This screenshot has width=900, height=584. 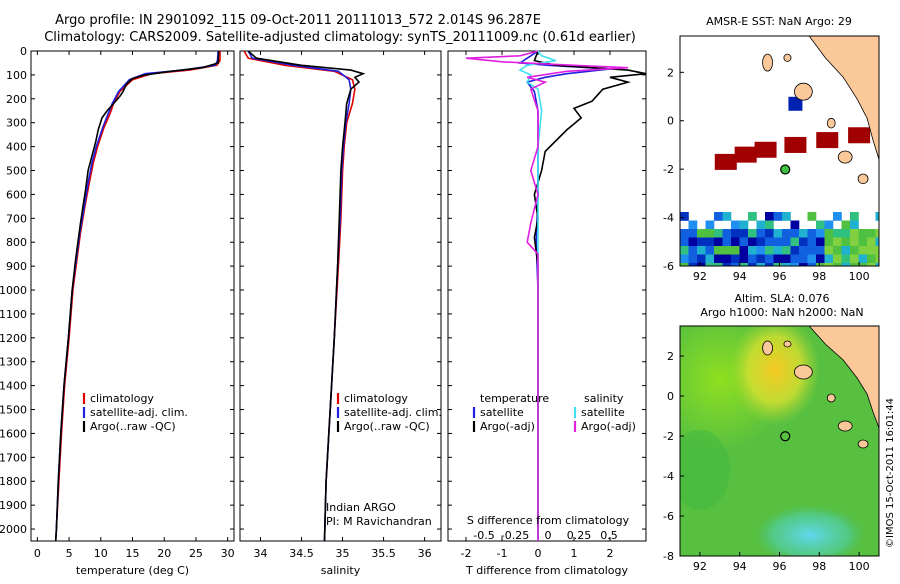 I want to click on x-tick-label: 34, so click(x=261, y=553).